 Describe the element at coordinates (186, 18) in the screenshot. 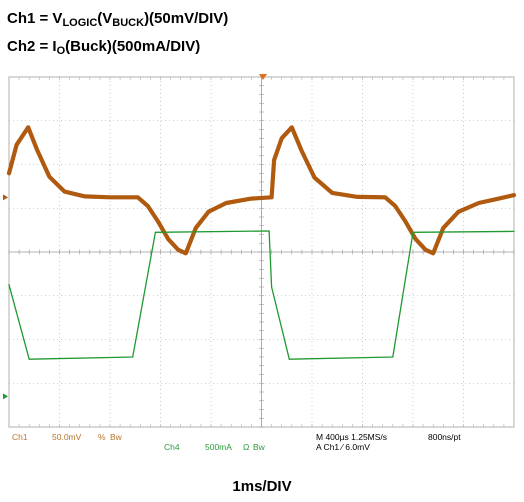

I see `header-ch1-suffix: )(50mV/DIV)` at that location.